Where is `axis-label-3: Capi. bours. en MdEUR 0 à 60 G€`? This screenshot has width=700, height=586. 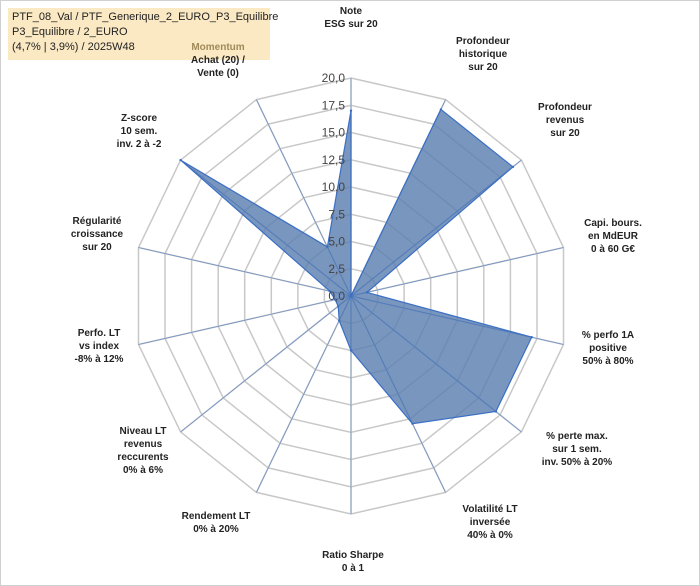
axis-label-3: Capi. bours. en MdEUR 0 à 60 G€ is located at coordinates (613, 236).